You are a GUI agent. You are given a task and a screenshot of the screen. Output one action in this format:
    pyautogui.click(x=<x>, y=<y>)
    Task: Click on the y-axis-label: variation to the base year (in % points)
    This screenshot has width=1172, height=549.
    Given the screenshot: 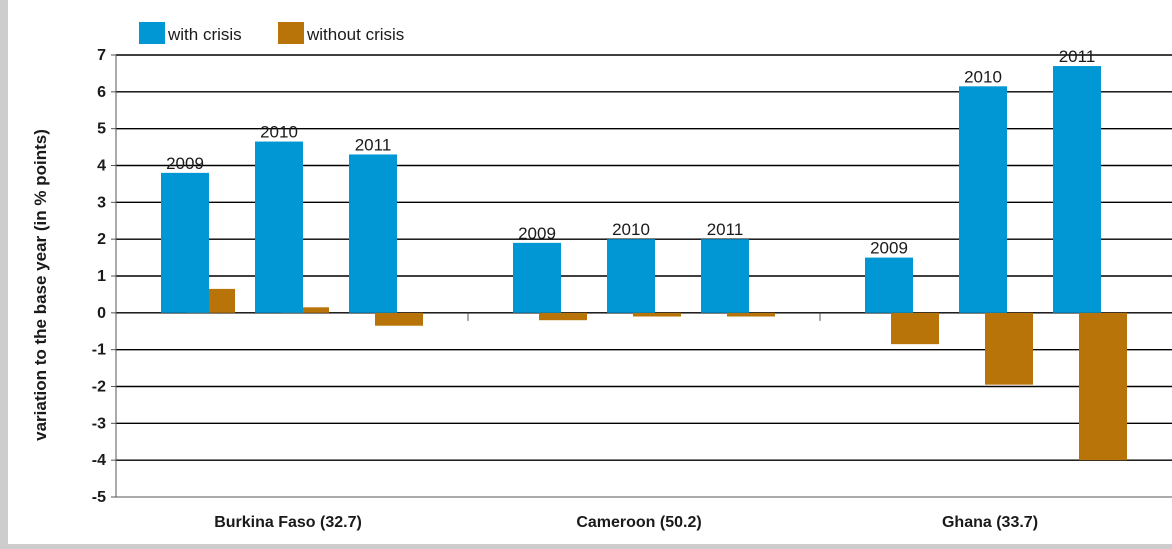 What is the action you would take?
    pyautogui.click(x=40, y=285)
    